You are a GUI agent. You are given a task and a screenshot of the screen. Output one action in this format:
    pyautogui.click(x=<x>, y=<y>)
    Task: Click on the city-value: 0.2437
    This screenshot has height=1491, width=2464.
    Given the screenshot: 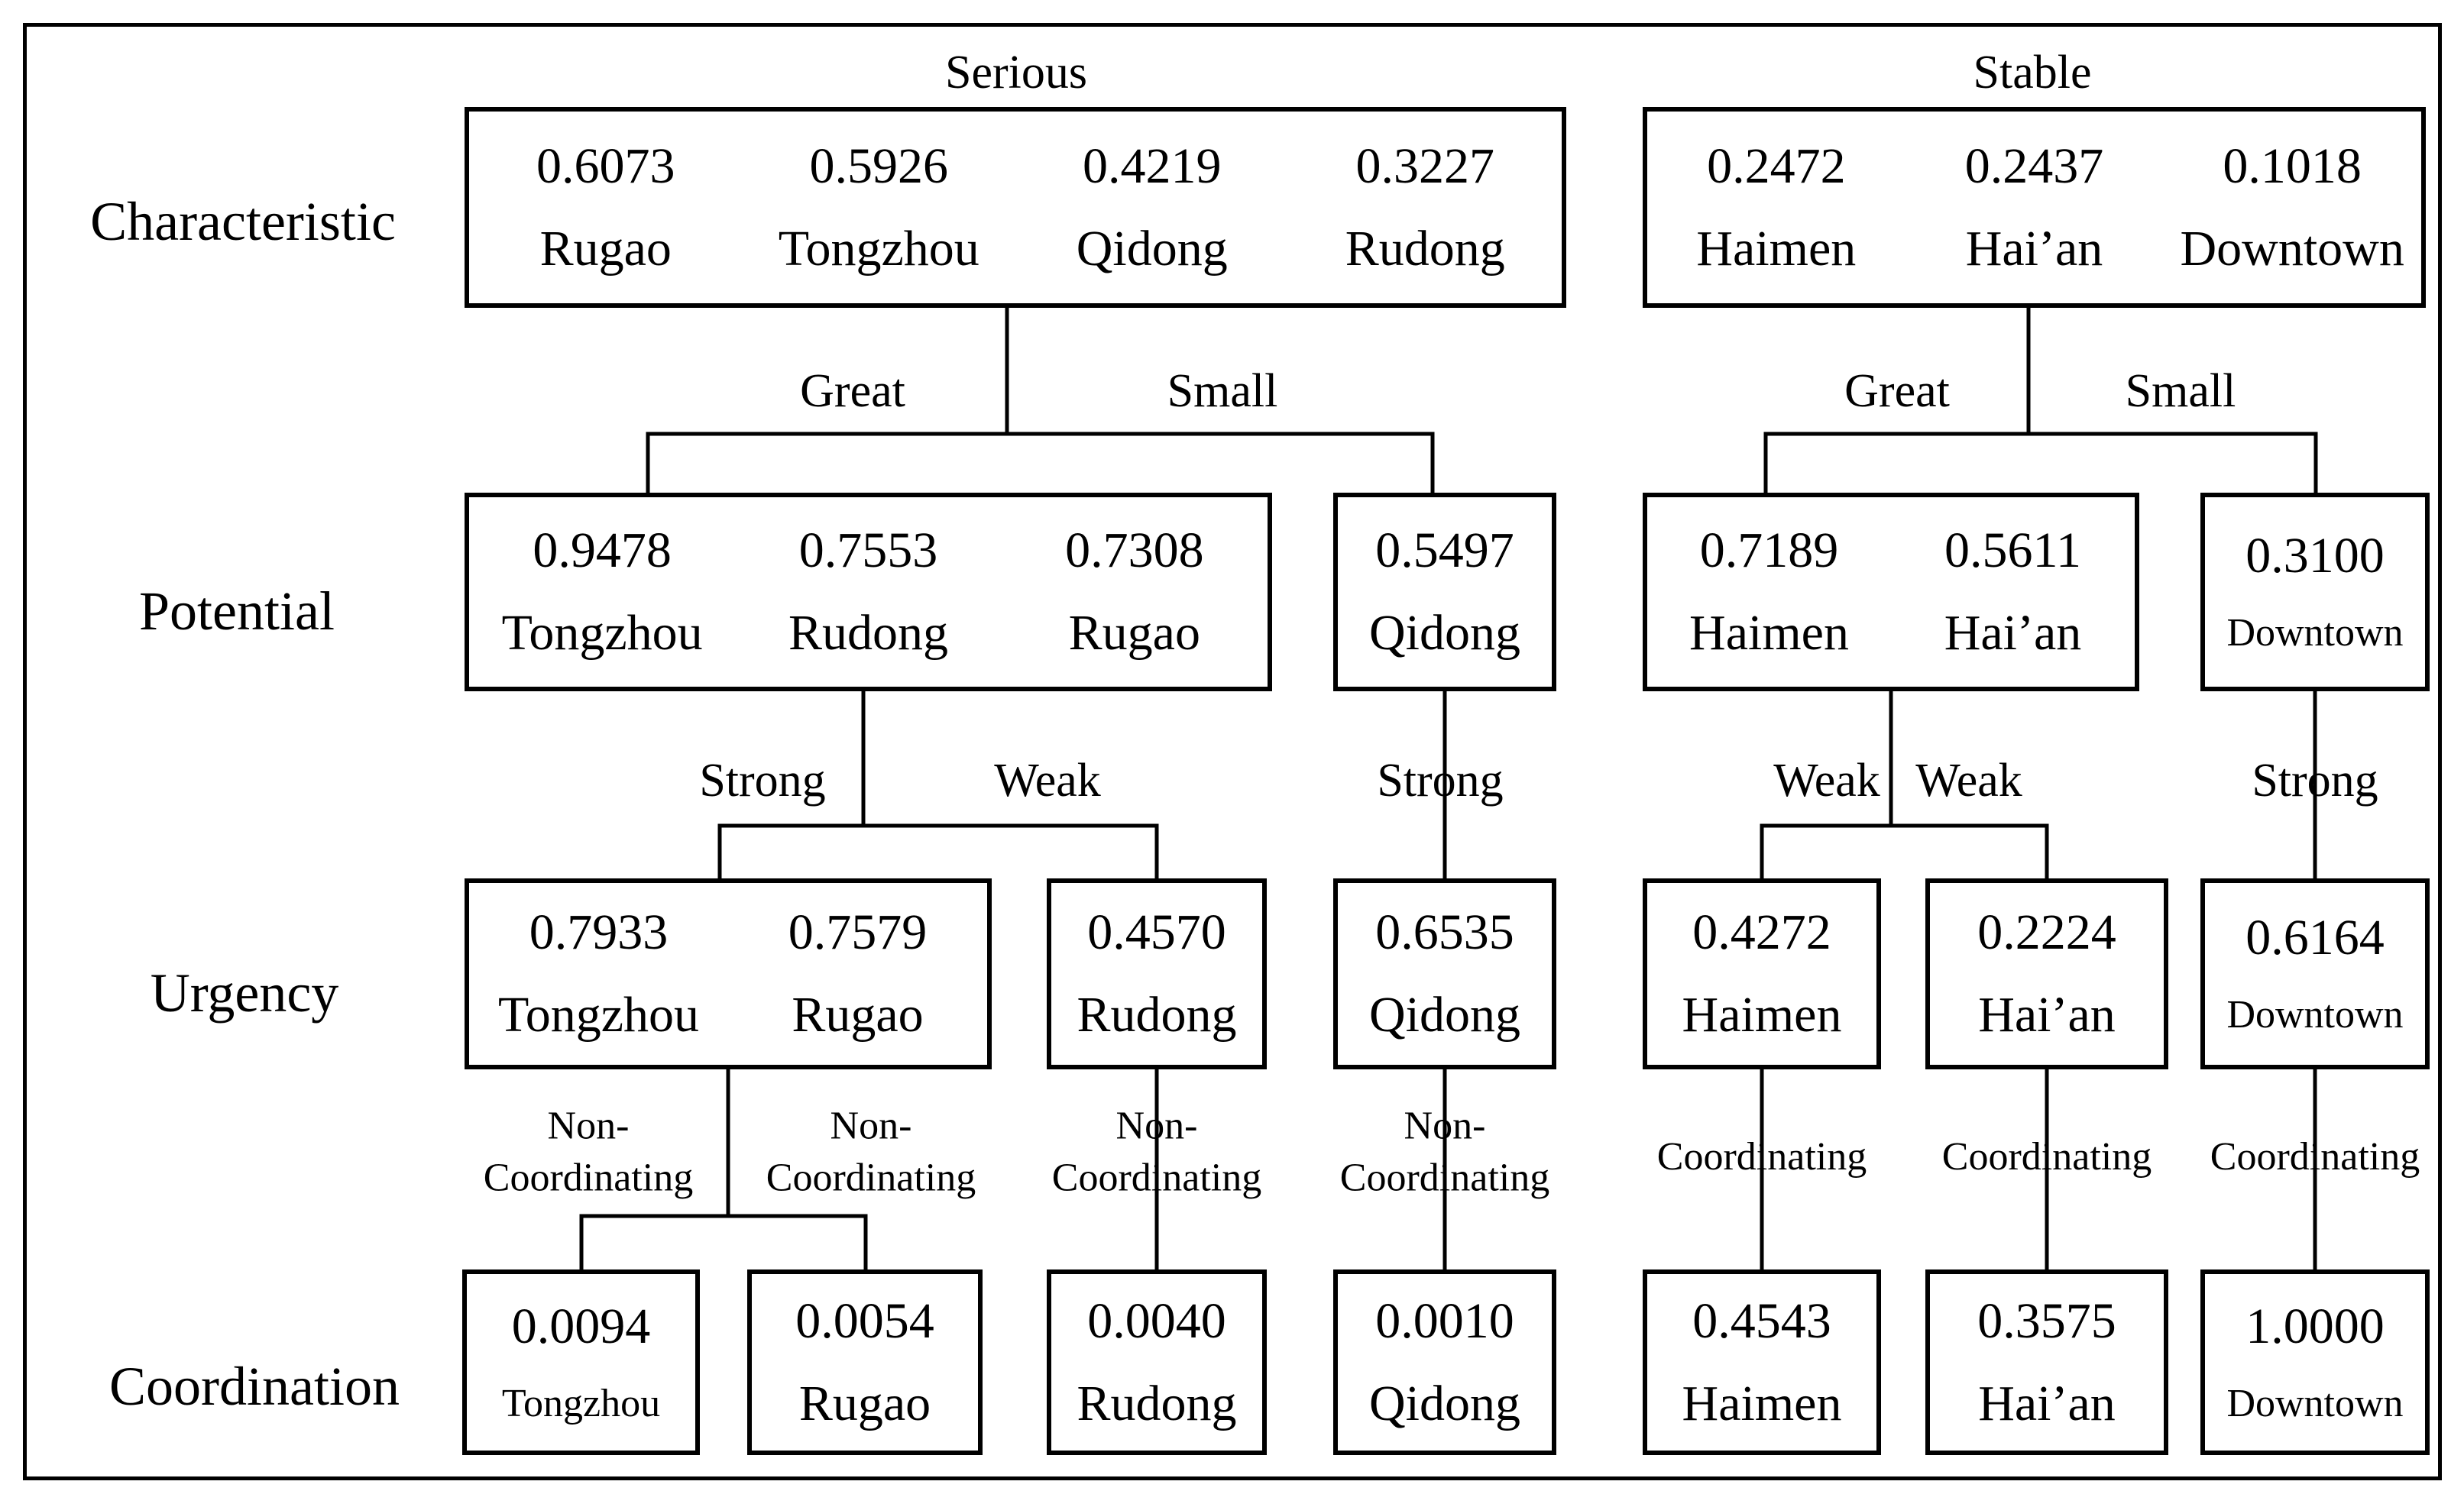 What is the action you would take?
    pyautogui.click(x=2034, y=165)
    